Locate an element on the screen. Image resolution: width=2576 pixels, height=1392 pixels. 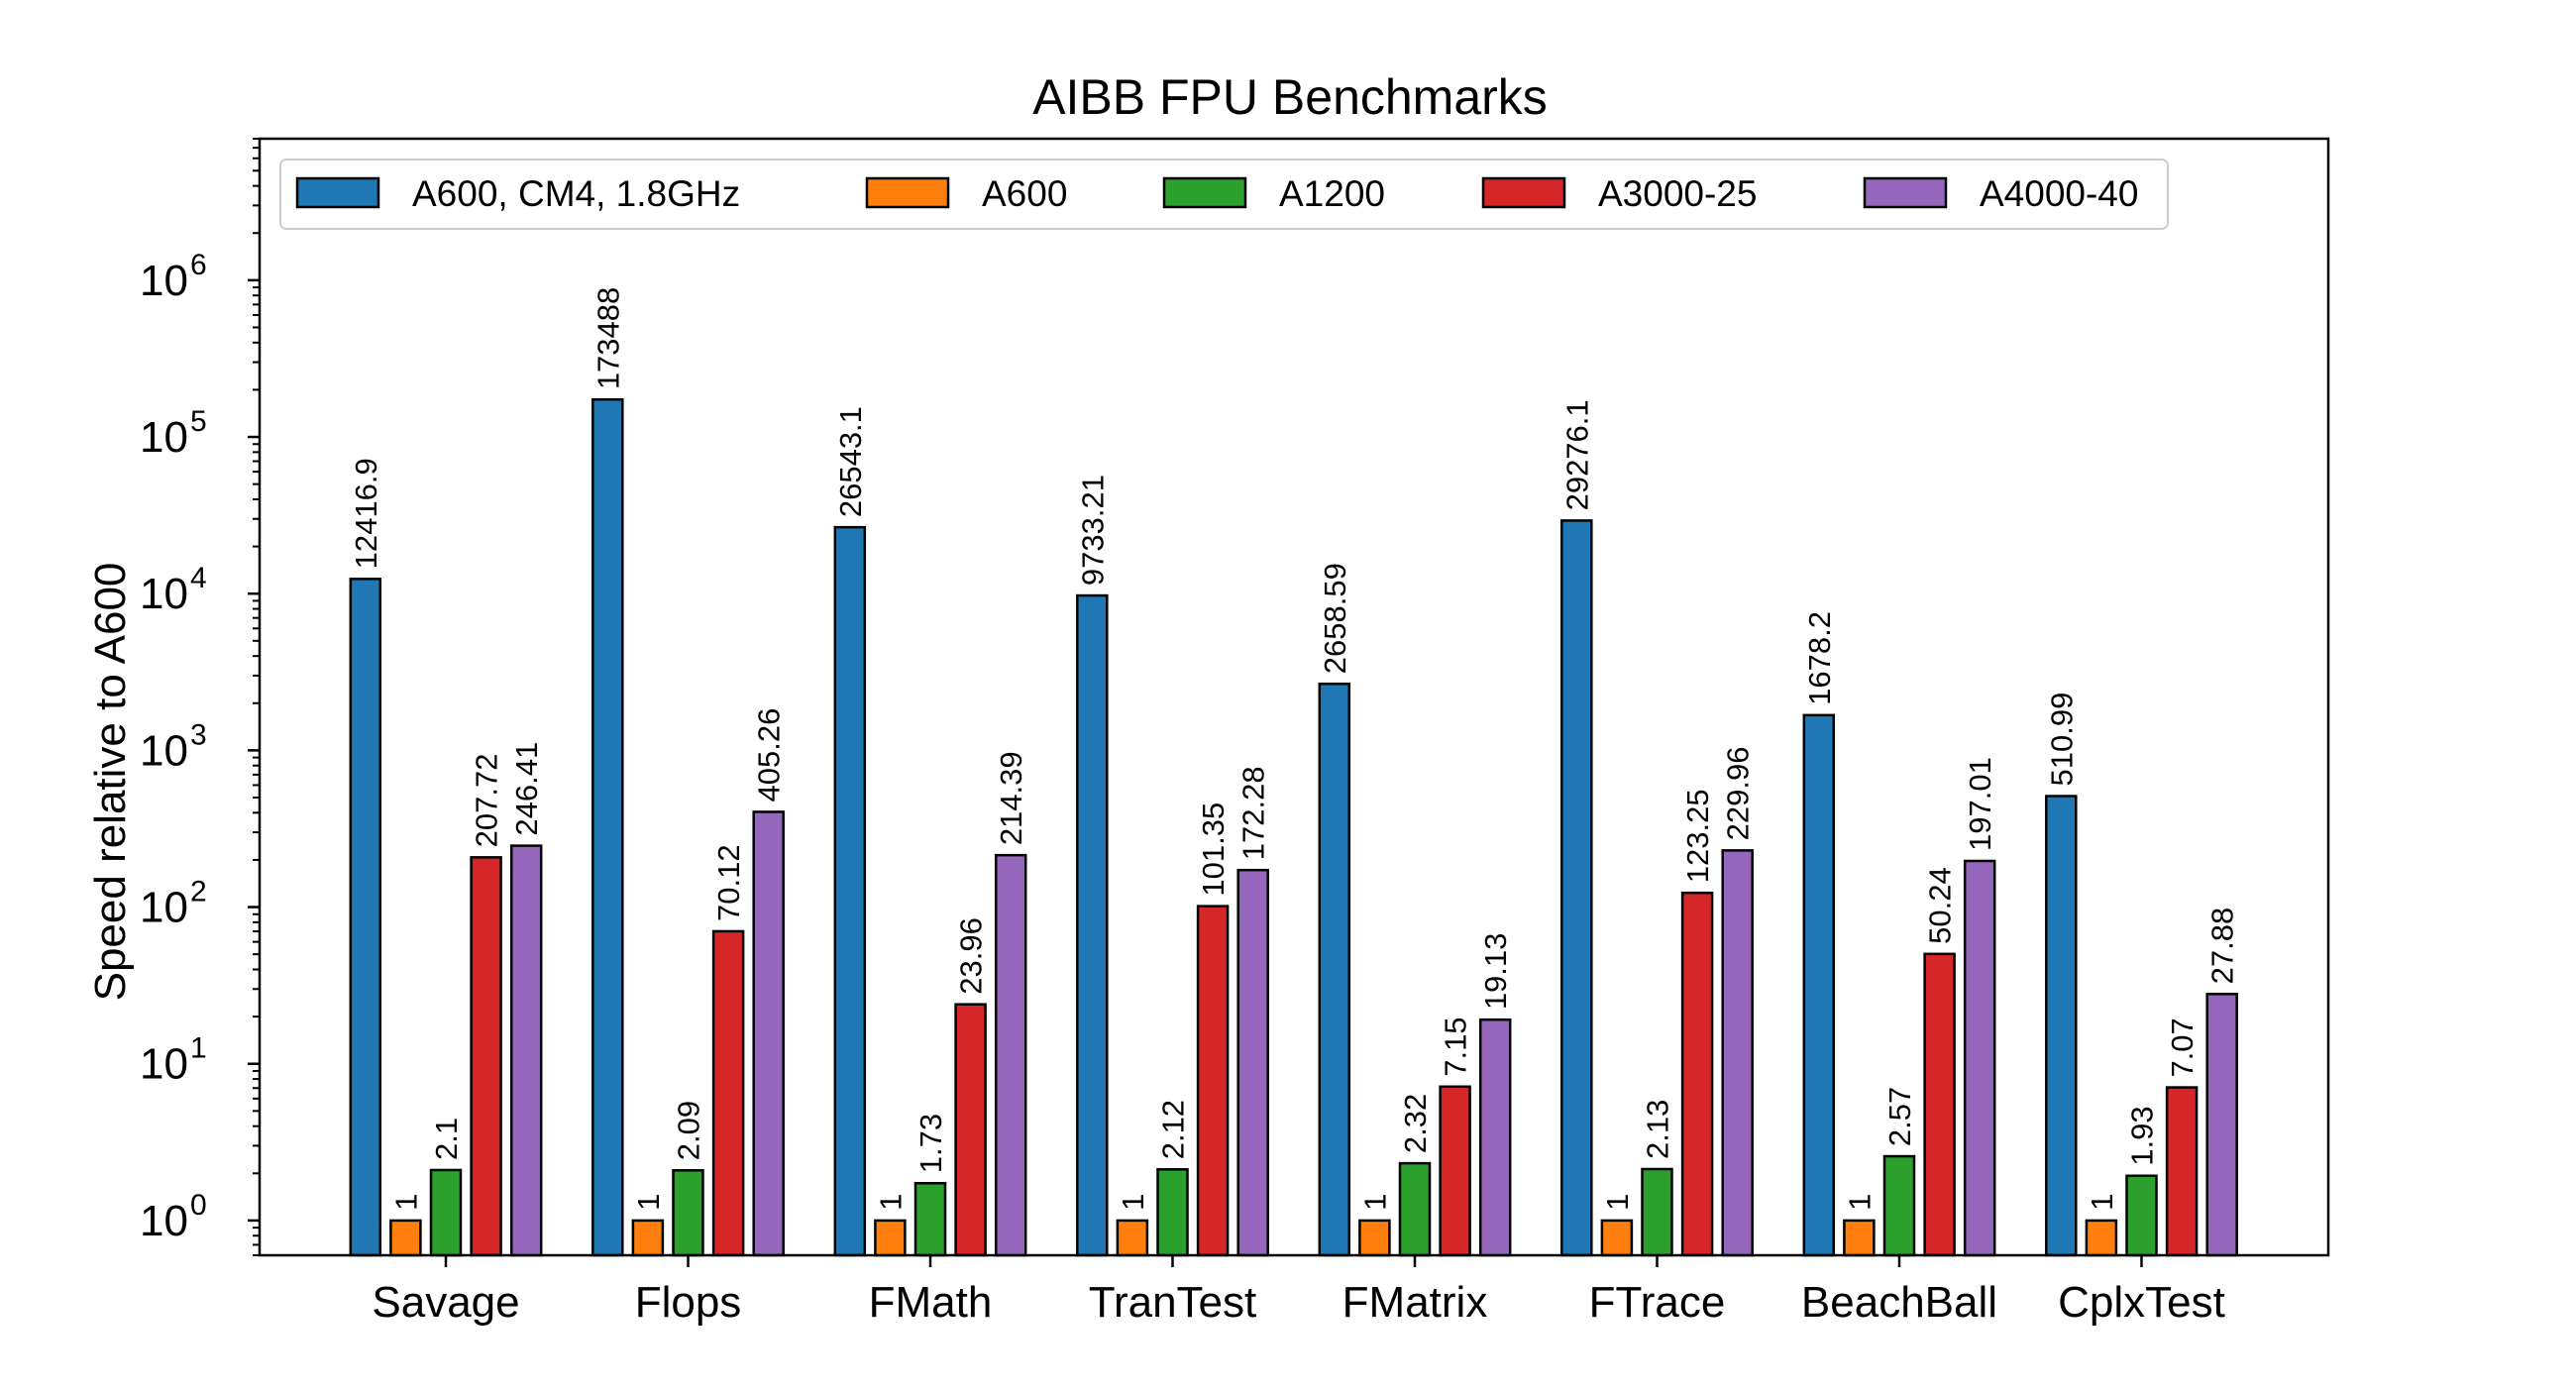
y-tick-label-10: 10 is located at coordinates (164, 1064).